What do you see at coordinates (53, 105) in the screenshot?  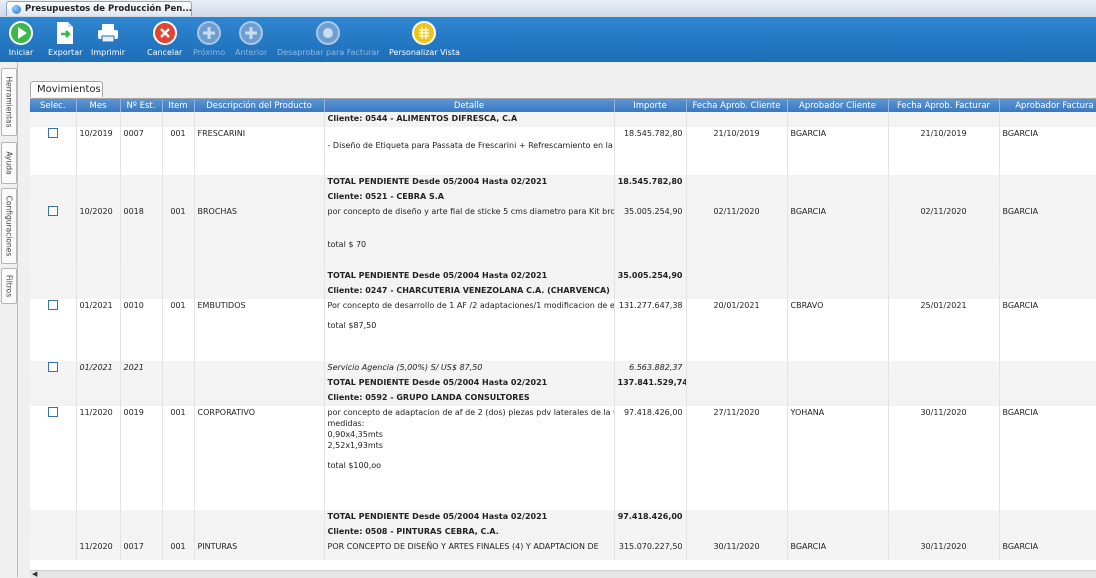 I see `col-selec: Selec.` at bounding box center [53, 105].